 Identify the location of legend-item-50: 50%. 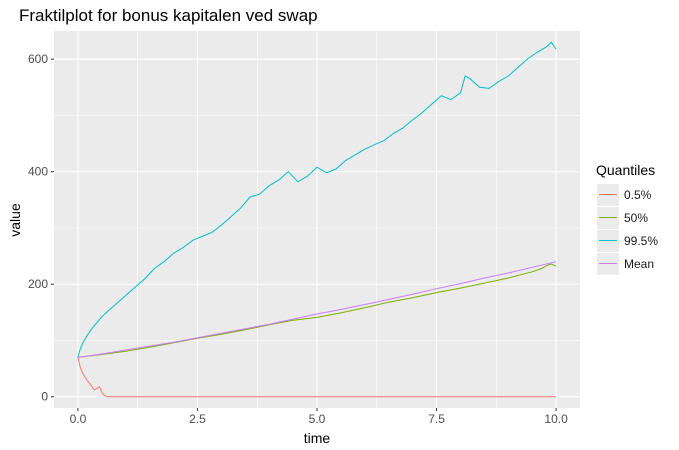
(627, 217).